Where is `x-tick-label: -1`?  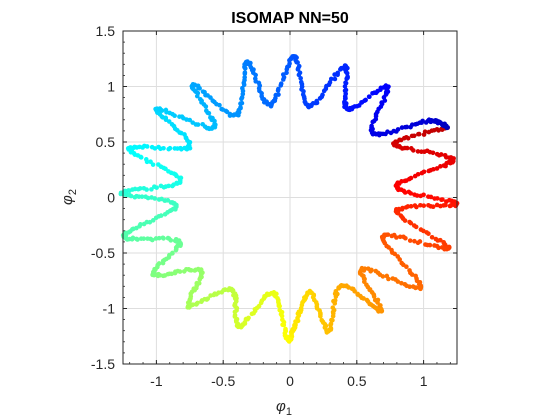
x-tick-label: -1 is located at coordinates (156, 381).